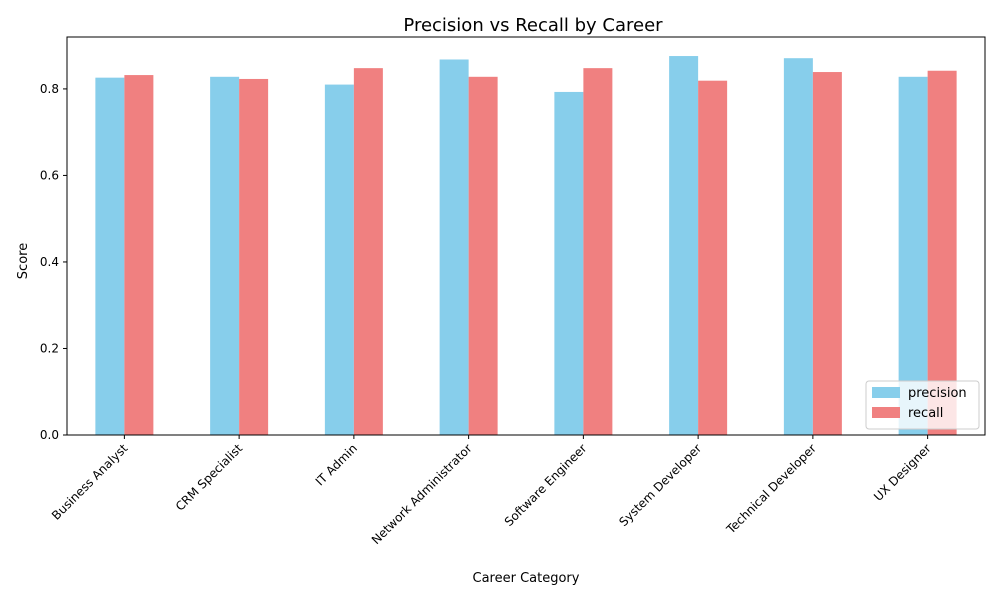  What do you see at coordinates (422, 494) in the screenshot?
I see `x-tick-label: Network Administrator` at bounding box center [422, 494].